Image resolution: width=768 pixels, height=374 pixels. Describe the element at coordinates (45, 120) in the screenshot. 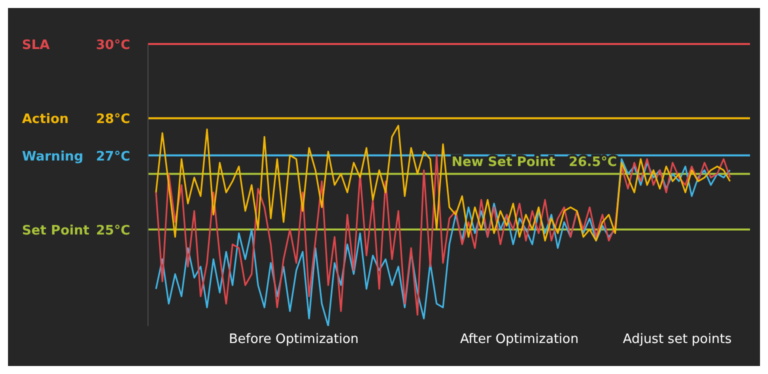

I see `ref-line-label: Action` at that location.